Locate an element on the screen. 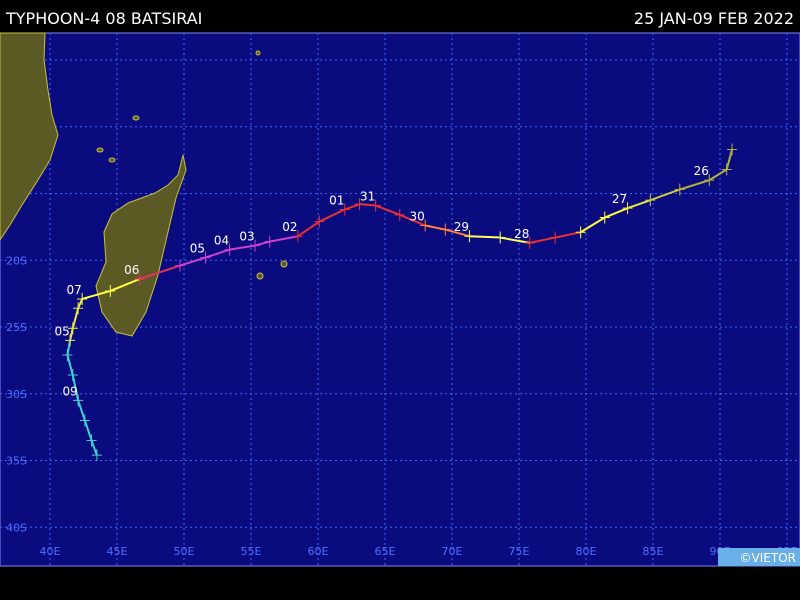 This screenshot has width=800, height=600. date-label: 07 is located at coordinates (74, 290).